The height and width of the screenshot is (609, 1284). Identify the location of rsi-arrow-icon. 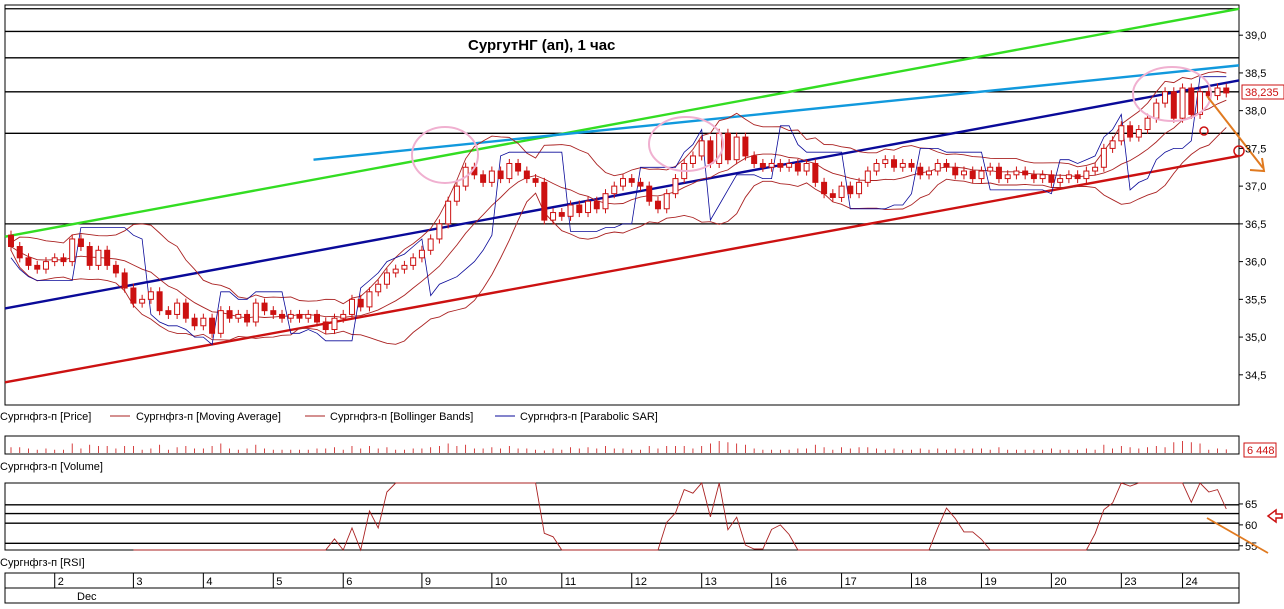
(1274, 516).